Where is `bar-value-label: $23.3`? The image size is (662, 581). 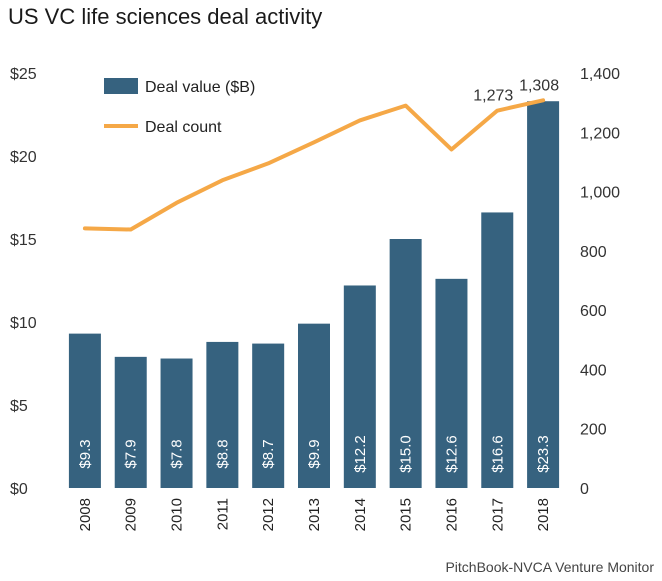
bar-value-label: $23.3 is located at coordinates (543, 454).